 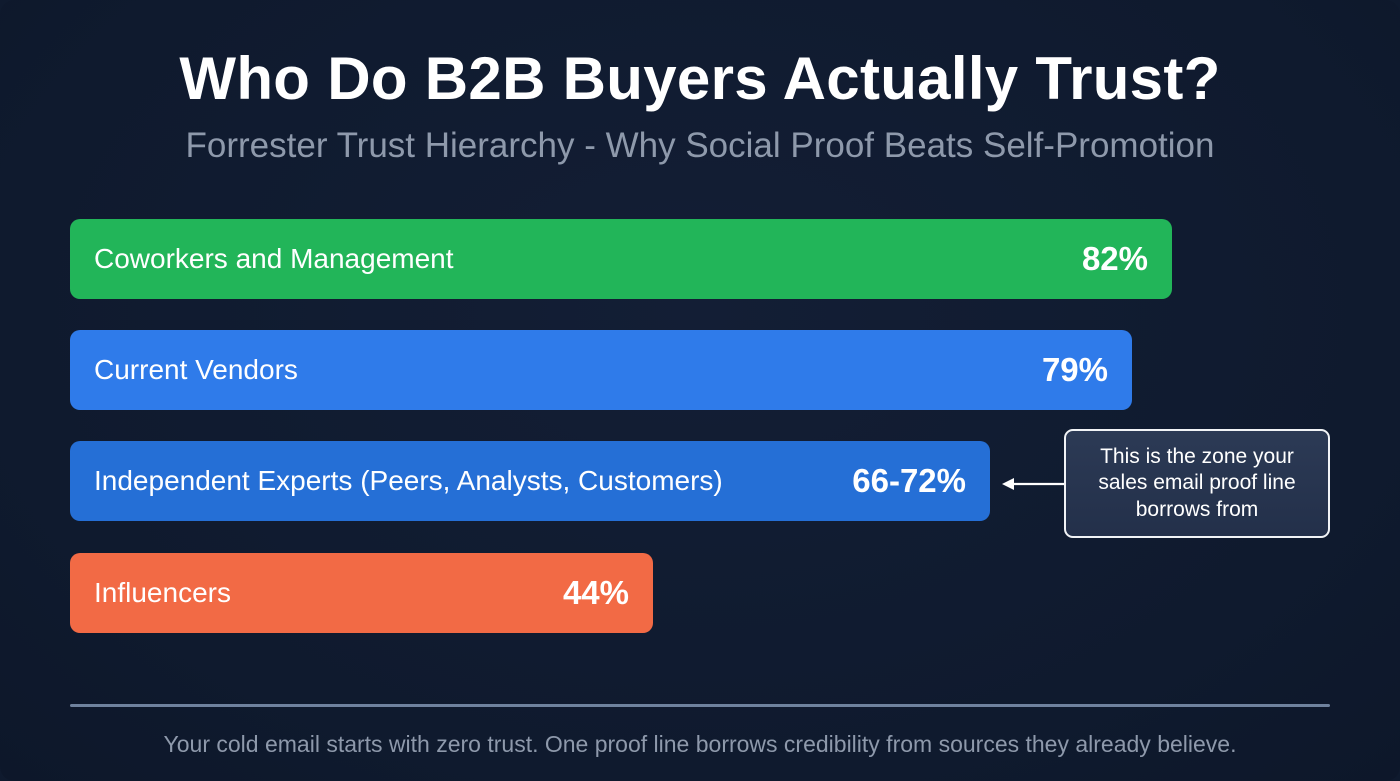 What do you see at coordinates (1114, 258) in the screenshot?
I see `bar-value: 82%` at bounding box center [1114, 258].